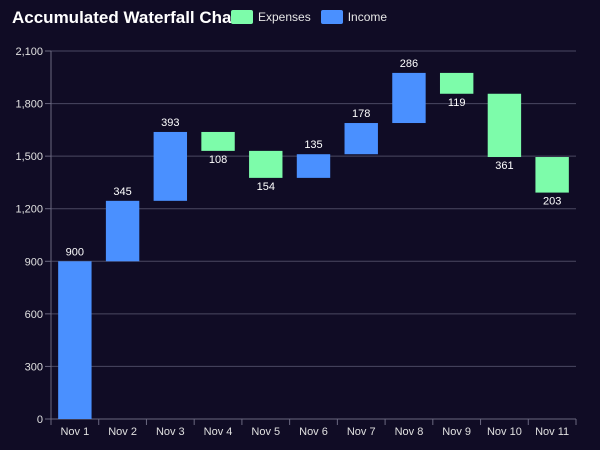 The image size is (600, 450). Describe the element at coordinates (242, 17) in the screenshot. I see `legend-swatch-expenses` at that location.